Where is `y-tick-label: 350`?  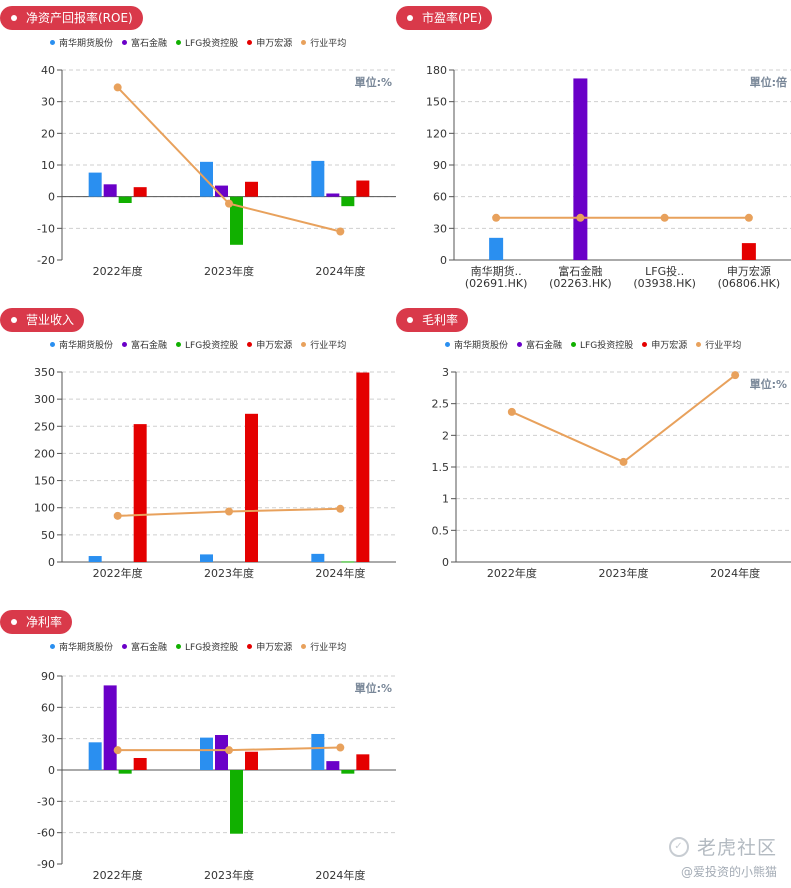
y-tick-label: 350 is located at coordinates (44, 372).